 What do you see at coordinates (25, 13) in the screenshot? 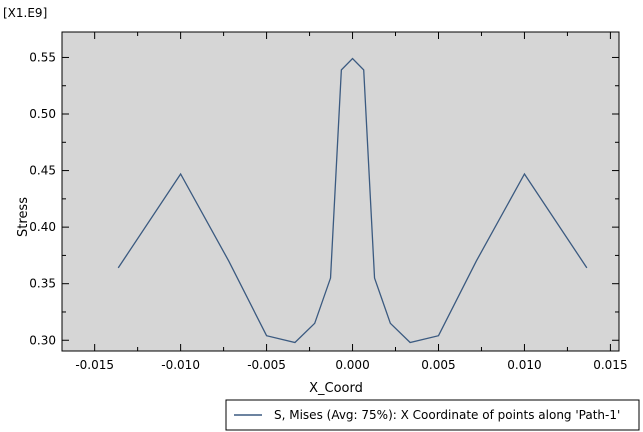
I see `y-scale-label: [X1.E9]` at bounding box center [25, 13].